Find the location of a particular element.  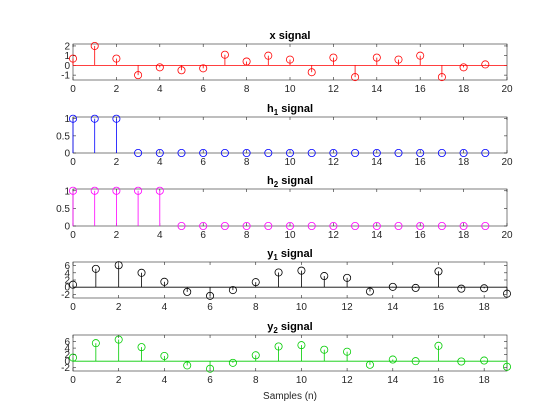

subplot-title: x signal is located at coordinates (290, 36).